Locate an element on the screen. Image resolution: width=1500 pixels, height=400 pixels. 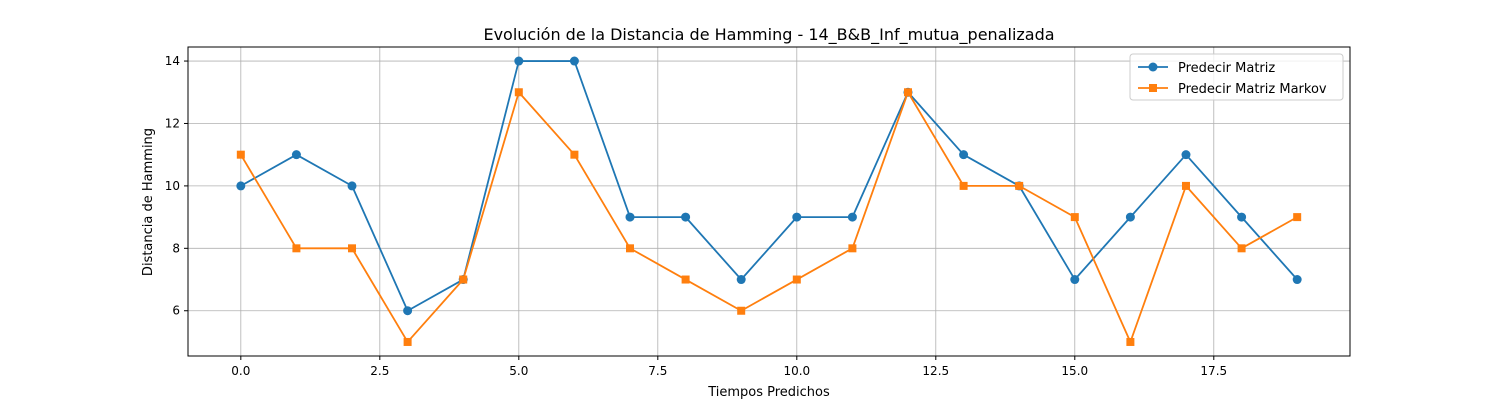
x-tick-label: 17.5 is located at coordinates (1213, 371).